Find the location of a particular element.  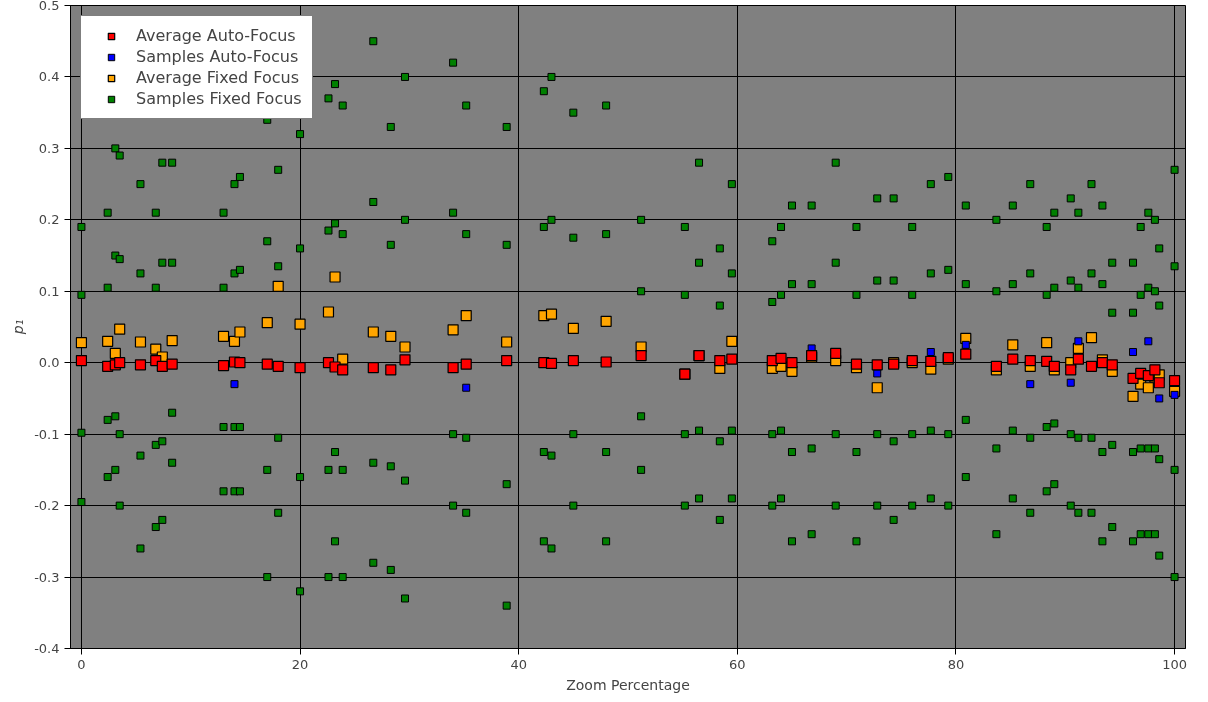

y-tick-label: -0.1 is located at coordinates (47, 434).